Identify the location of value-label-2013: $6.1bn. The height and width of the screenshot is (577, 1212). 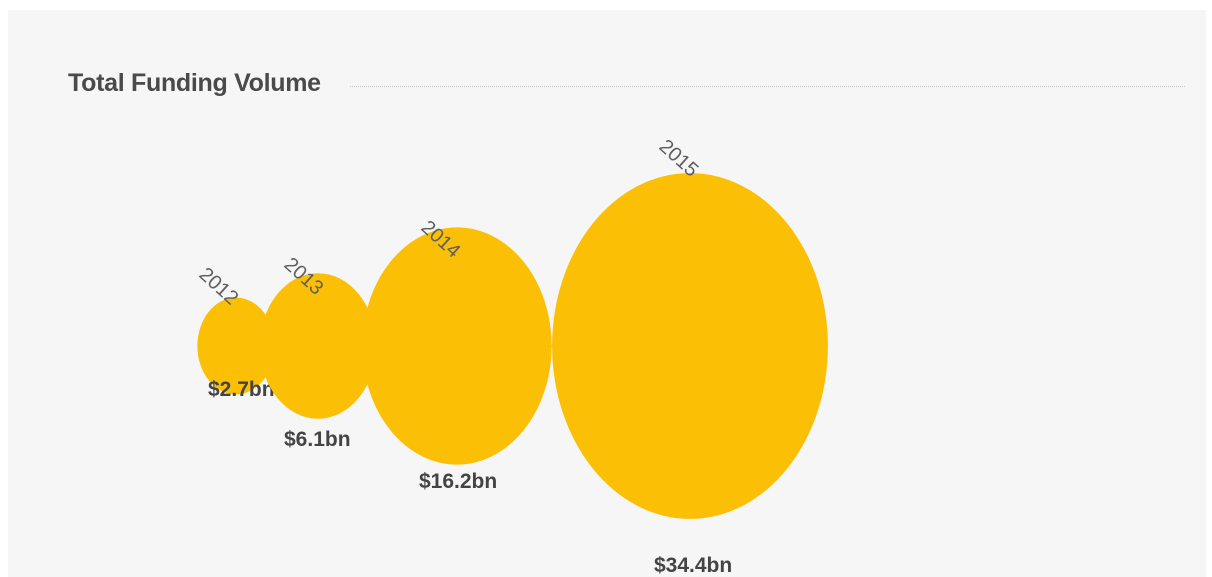
(317, 439).